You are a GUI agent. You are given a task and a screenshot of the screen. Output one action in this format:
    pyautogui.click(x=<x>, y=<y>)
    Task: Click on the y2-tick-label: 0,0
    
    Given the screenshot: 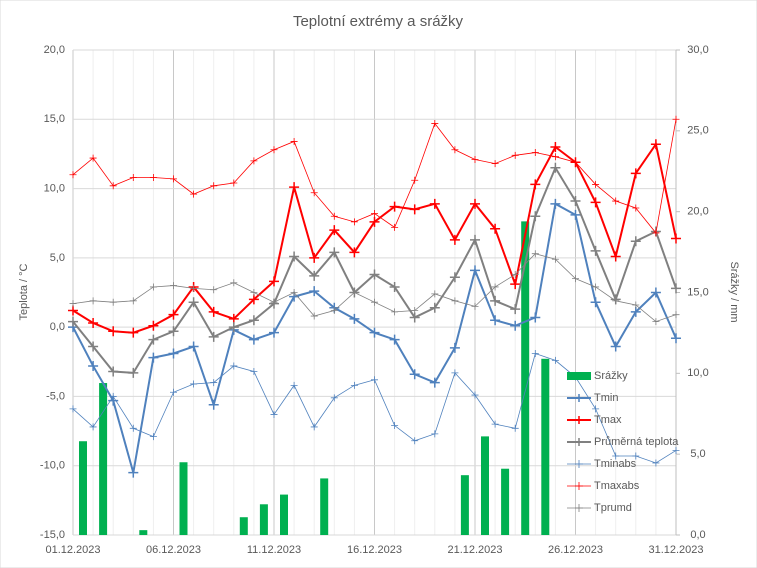 What is the action you would take?
    pyautogui.click(x=697, y=535)
    